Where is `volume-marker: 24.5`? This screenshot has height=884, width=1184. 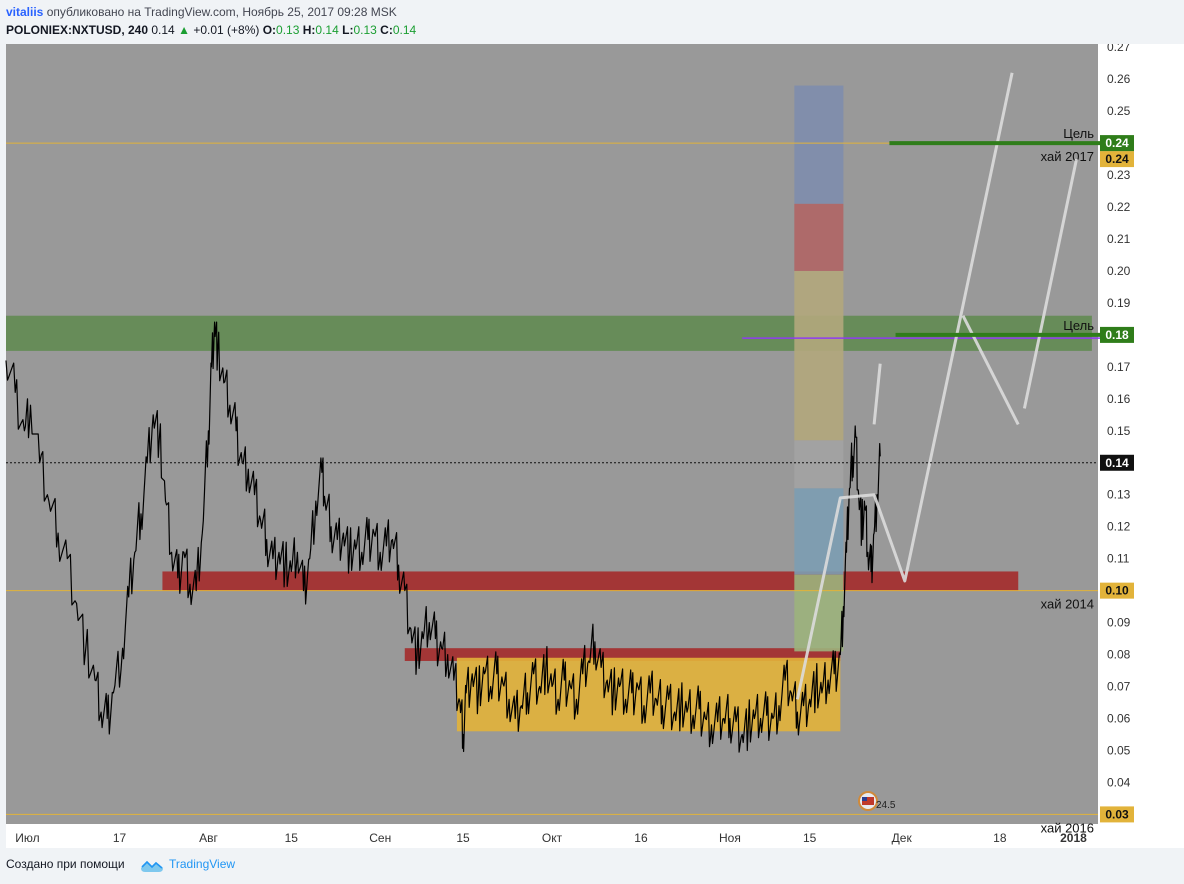
volume-marker: 24.5 is located at coordinates (886, 805).